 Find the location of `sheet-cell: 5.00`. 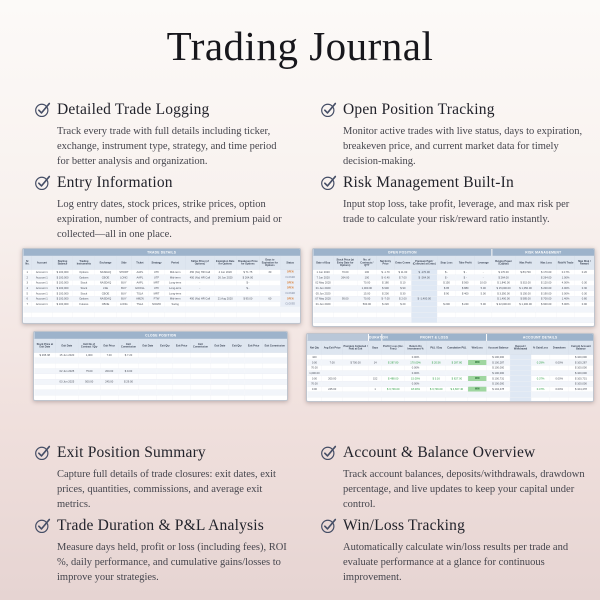

sheet-cell: 5.00 is located at coordinates (483, 293).